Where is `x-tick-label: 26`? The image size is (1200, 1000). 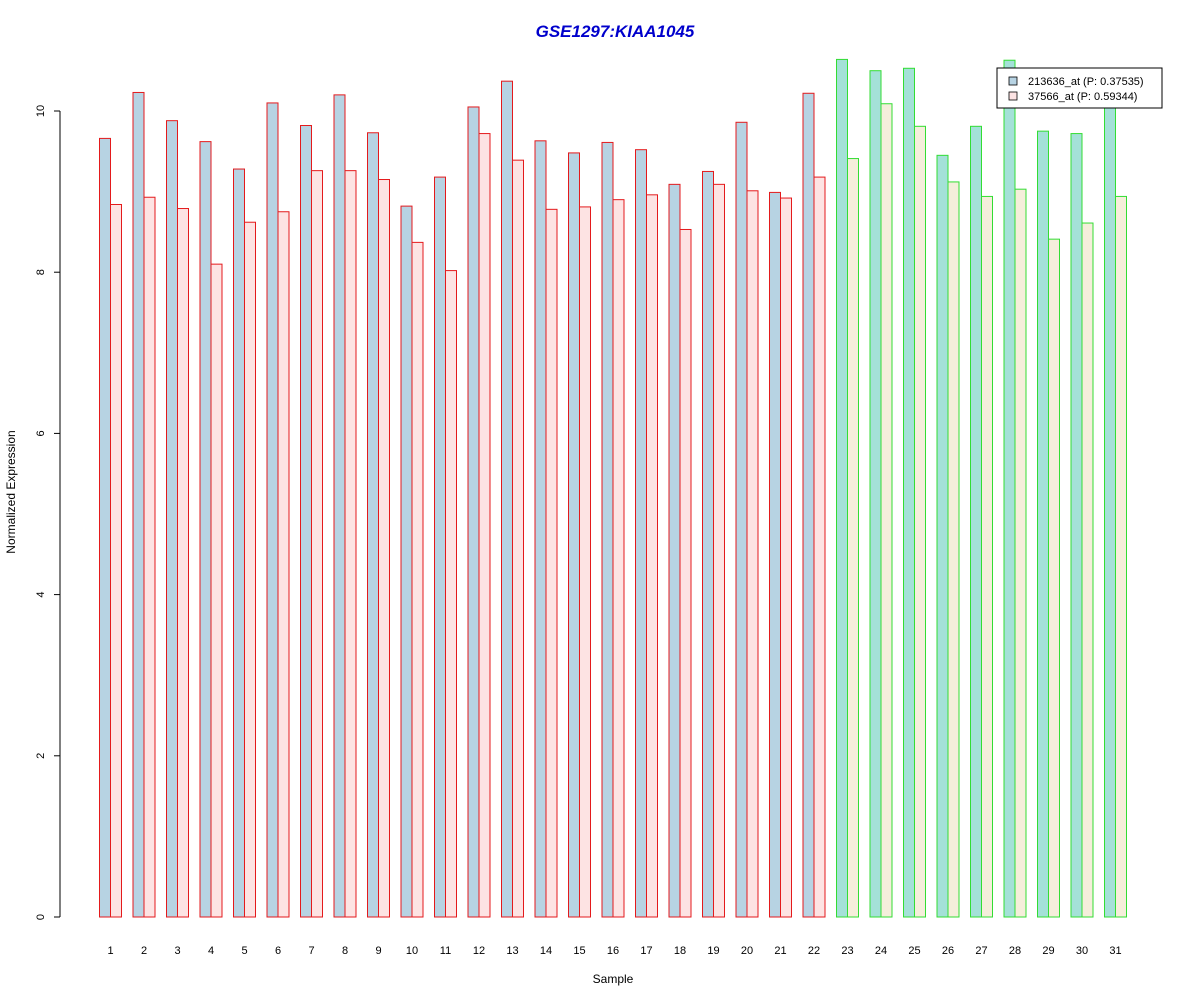
x-tick-label: 26 is located at coordinates (948, 951).